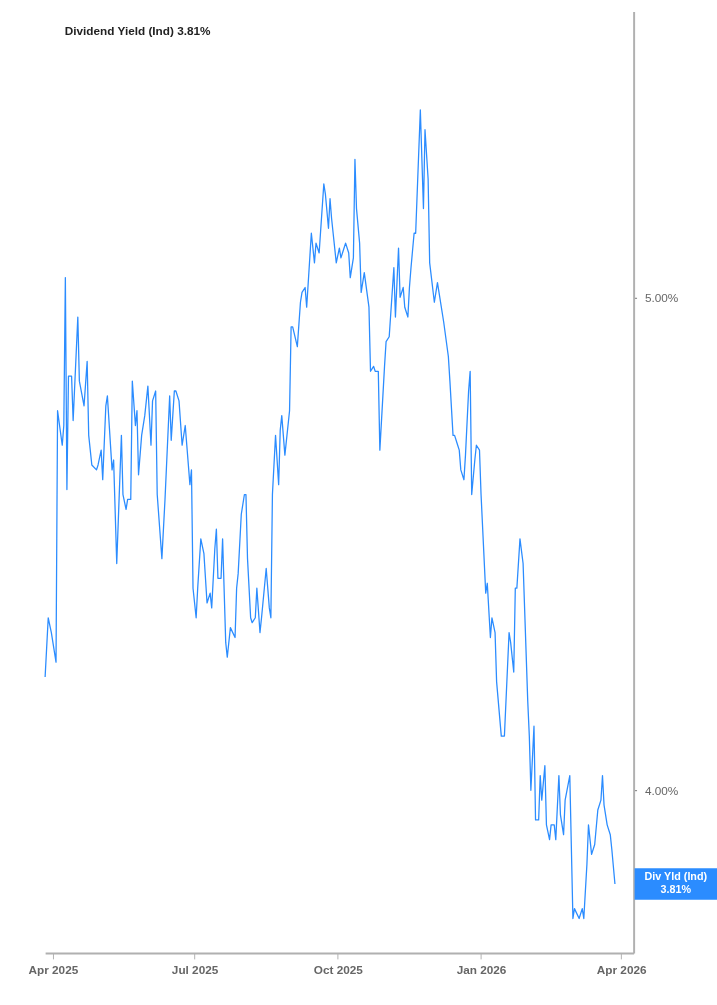 The height and width of the screenshot is (1005, 717). Describe the element at coordinates (621, 970) in the screenshot. I see `x-tick-label: Apr 2026` at that location.